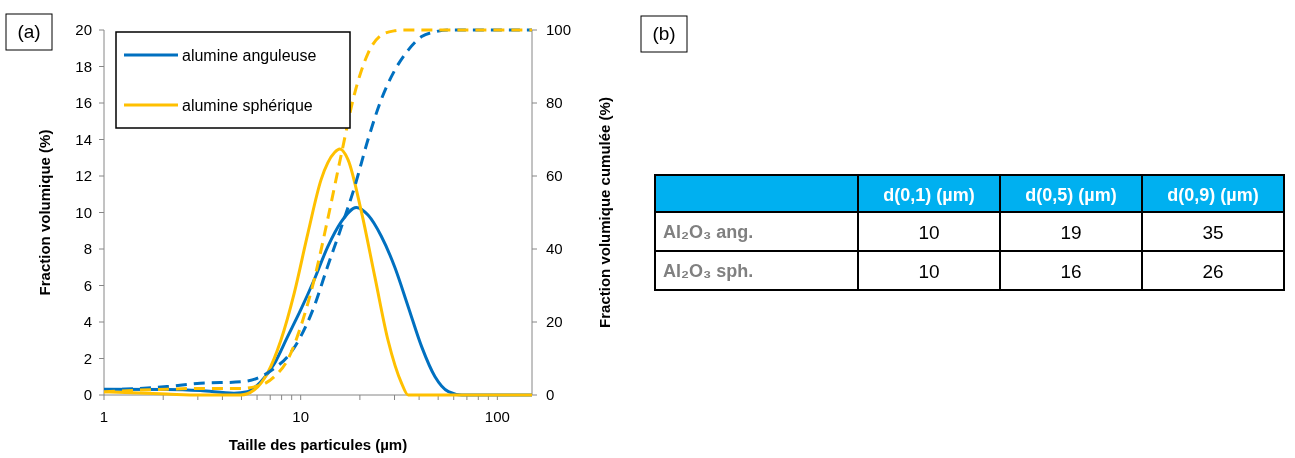 The height and width of the screenshot is (458, 1295). I want to click on x-tick-label: 1, so click(104, 416).